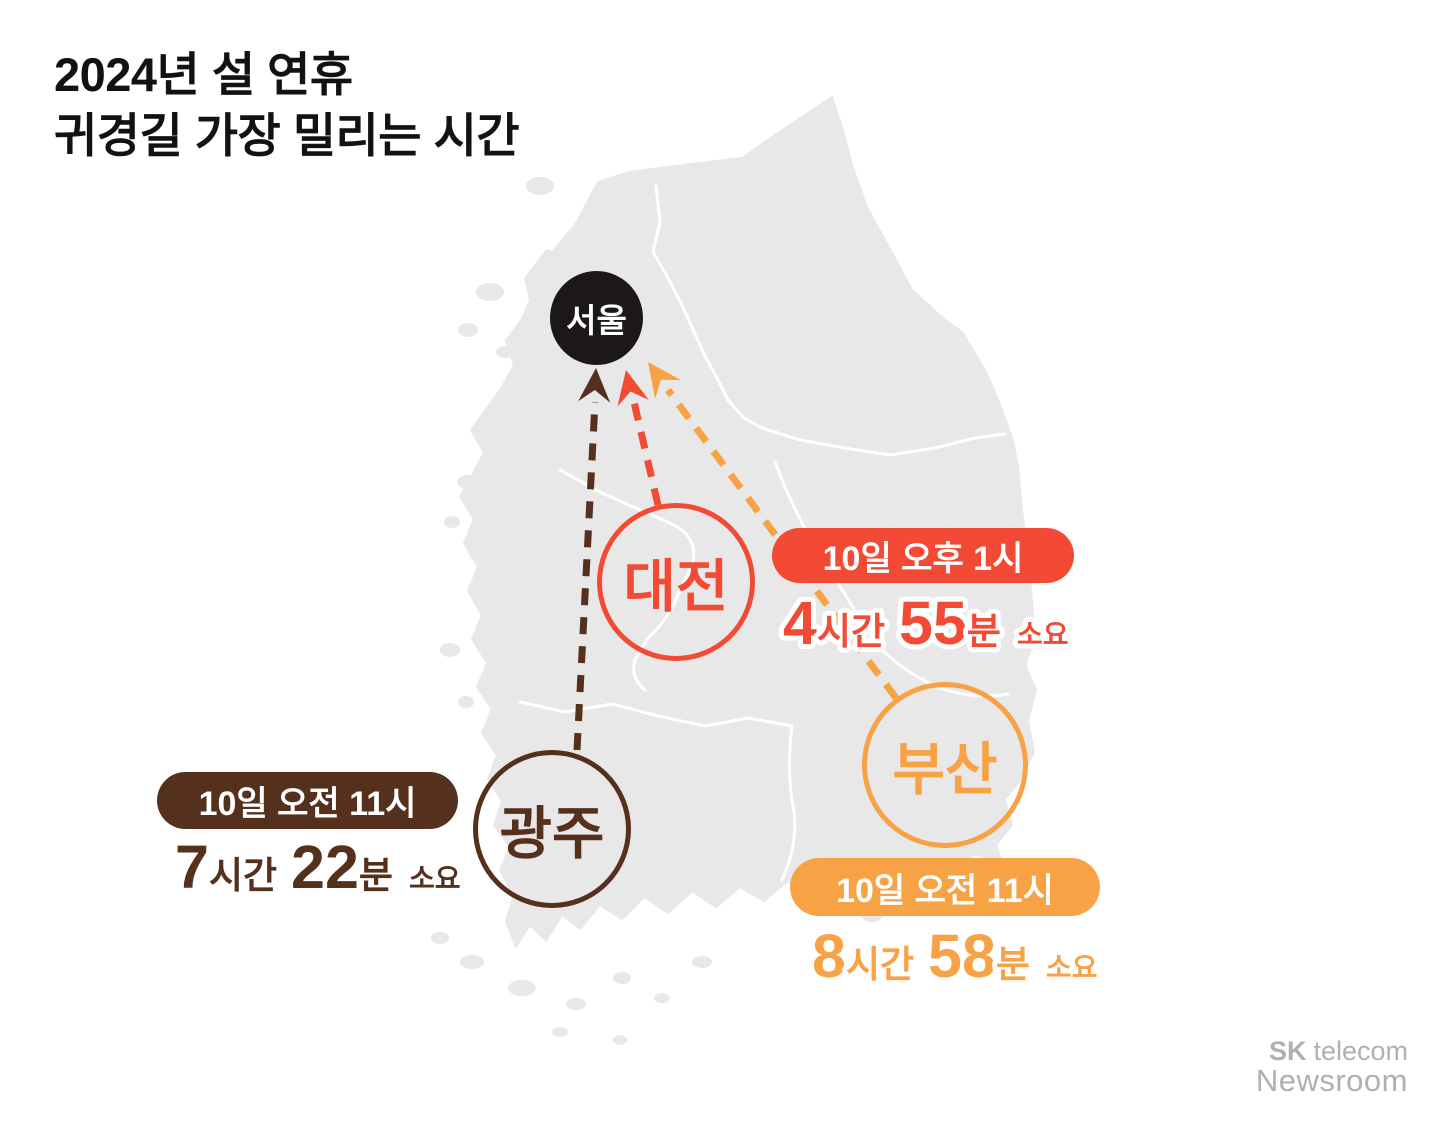 The width and height of the screenshot is (1440, 1126). I want to click on gwangju-time-badge: 10일 오전 11시, so click(307, 800).